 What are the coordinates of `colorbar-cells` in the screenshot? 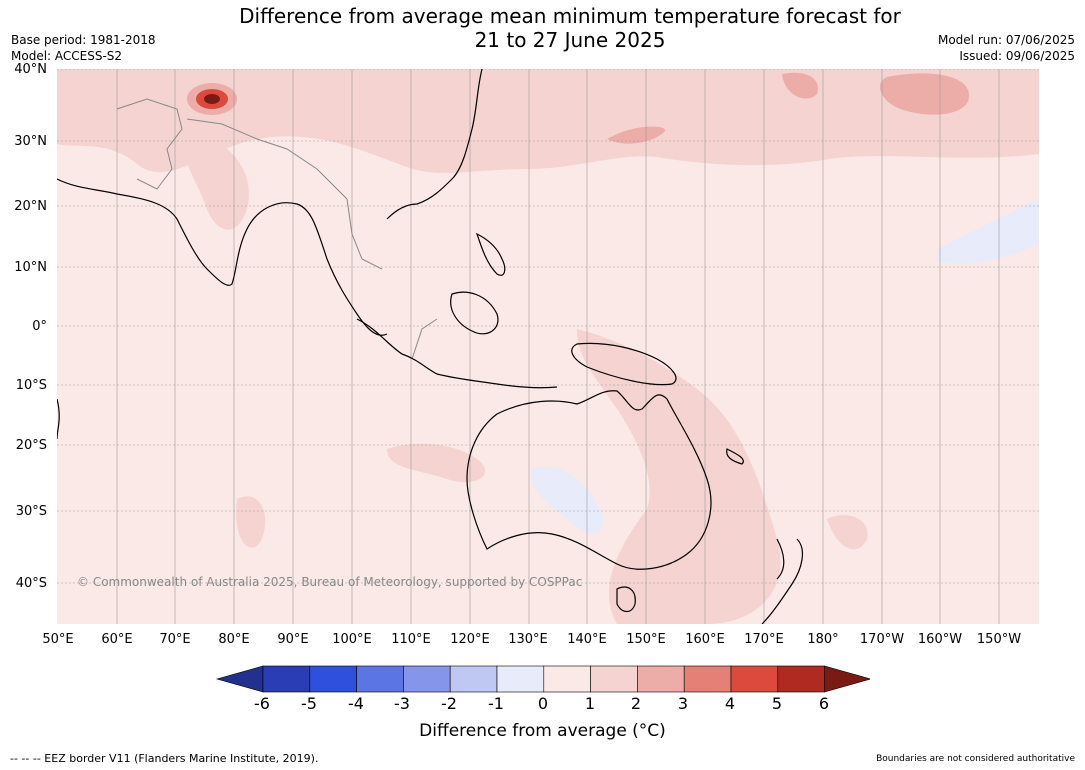 It's located at (542, 679).